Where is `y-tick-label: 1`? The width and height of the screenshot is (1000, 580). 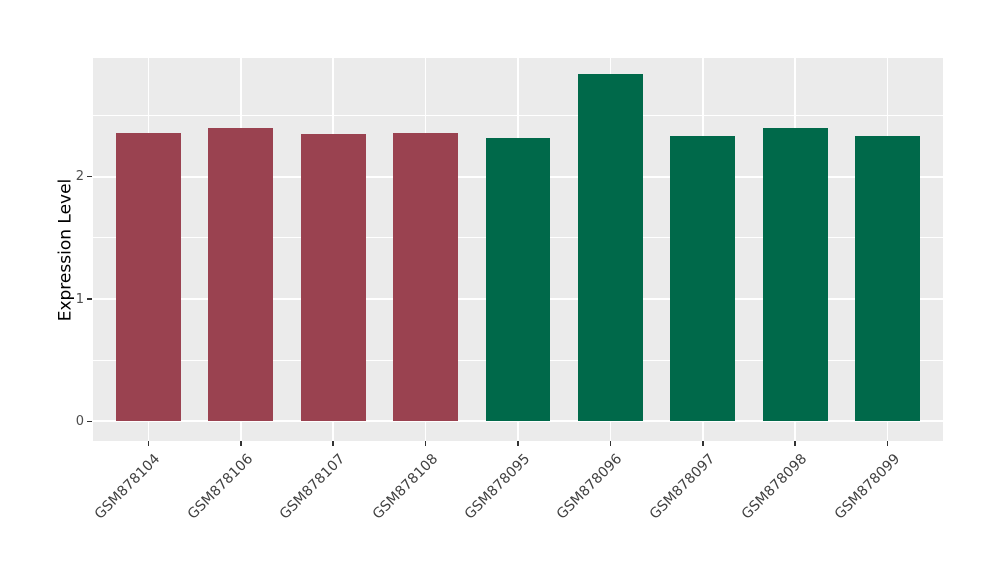
y-tick-label: 1 is located at coordinates (79, 299).